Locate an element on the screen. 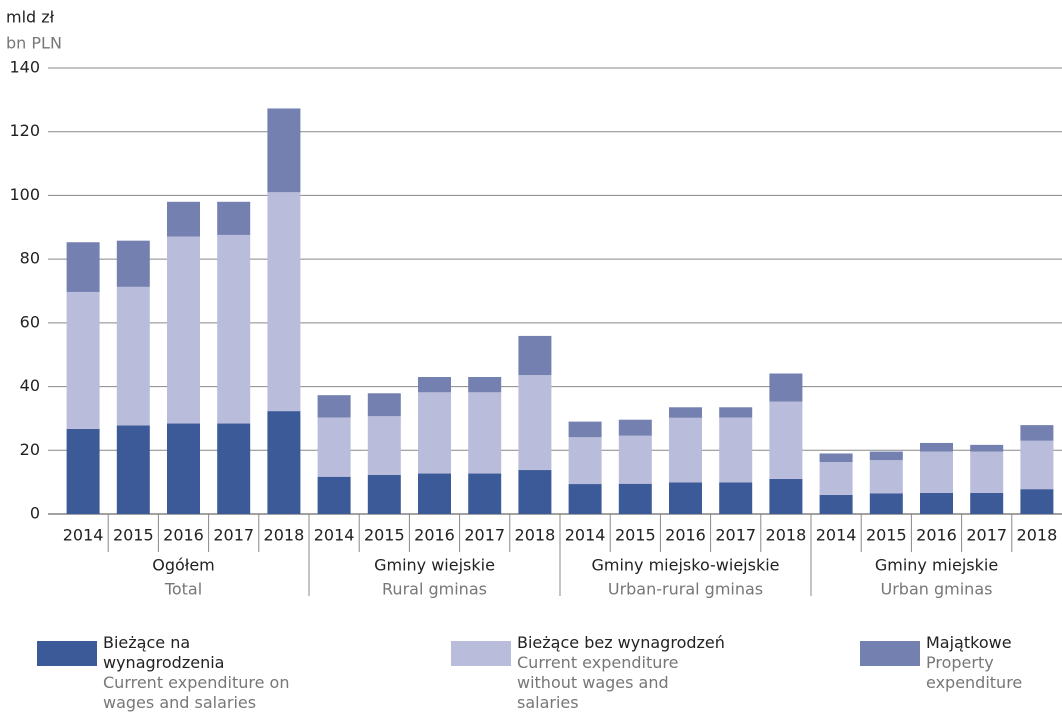  y-tick-label: 40 is located at coordinates (30, 385).